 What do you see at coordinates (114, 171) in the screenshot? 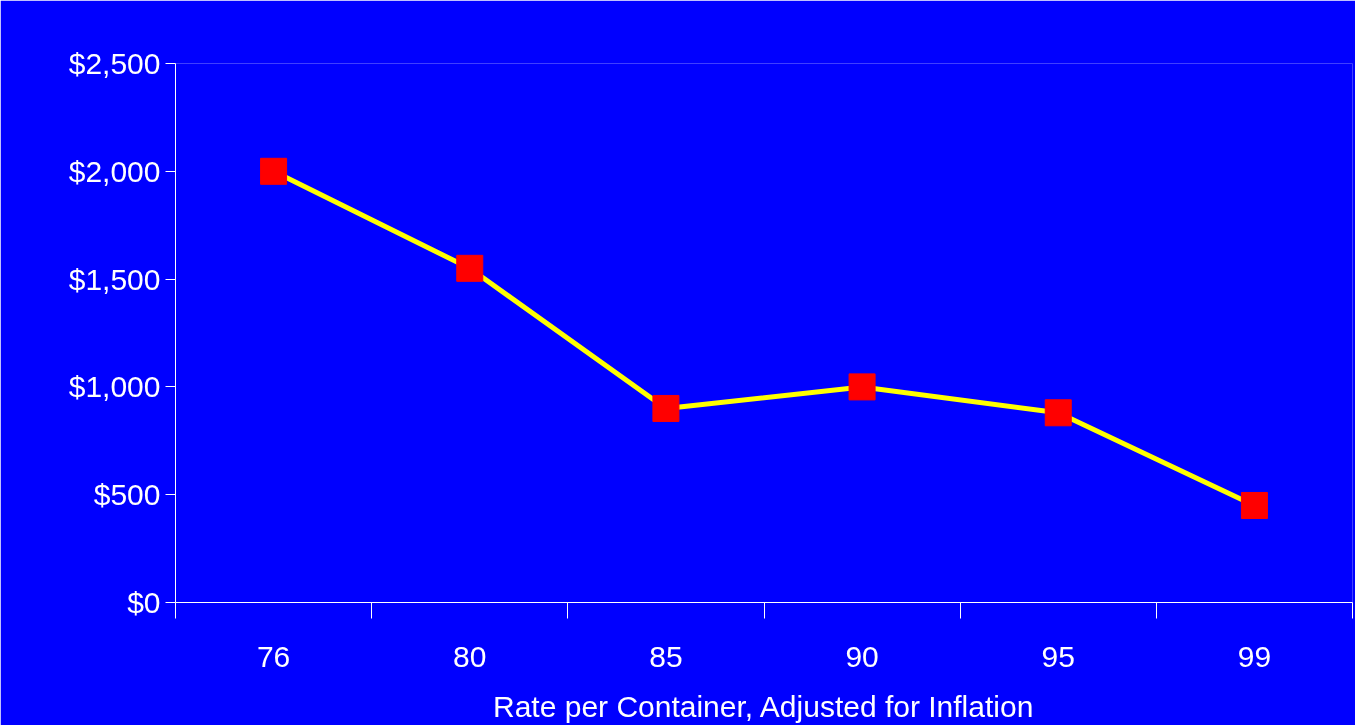
I see `y-tick-label: $2,000` at bounding box center [114, 171].